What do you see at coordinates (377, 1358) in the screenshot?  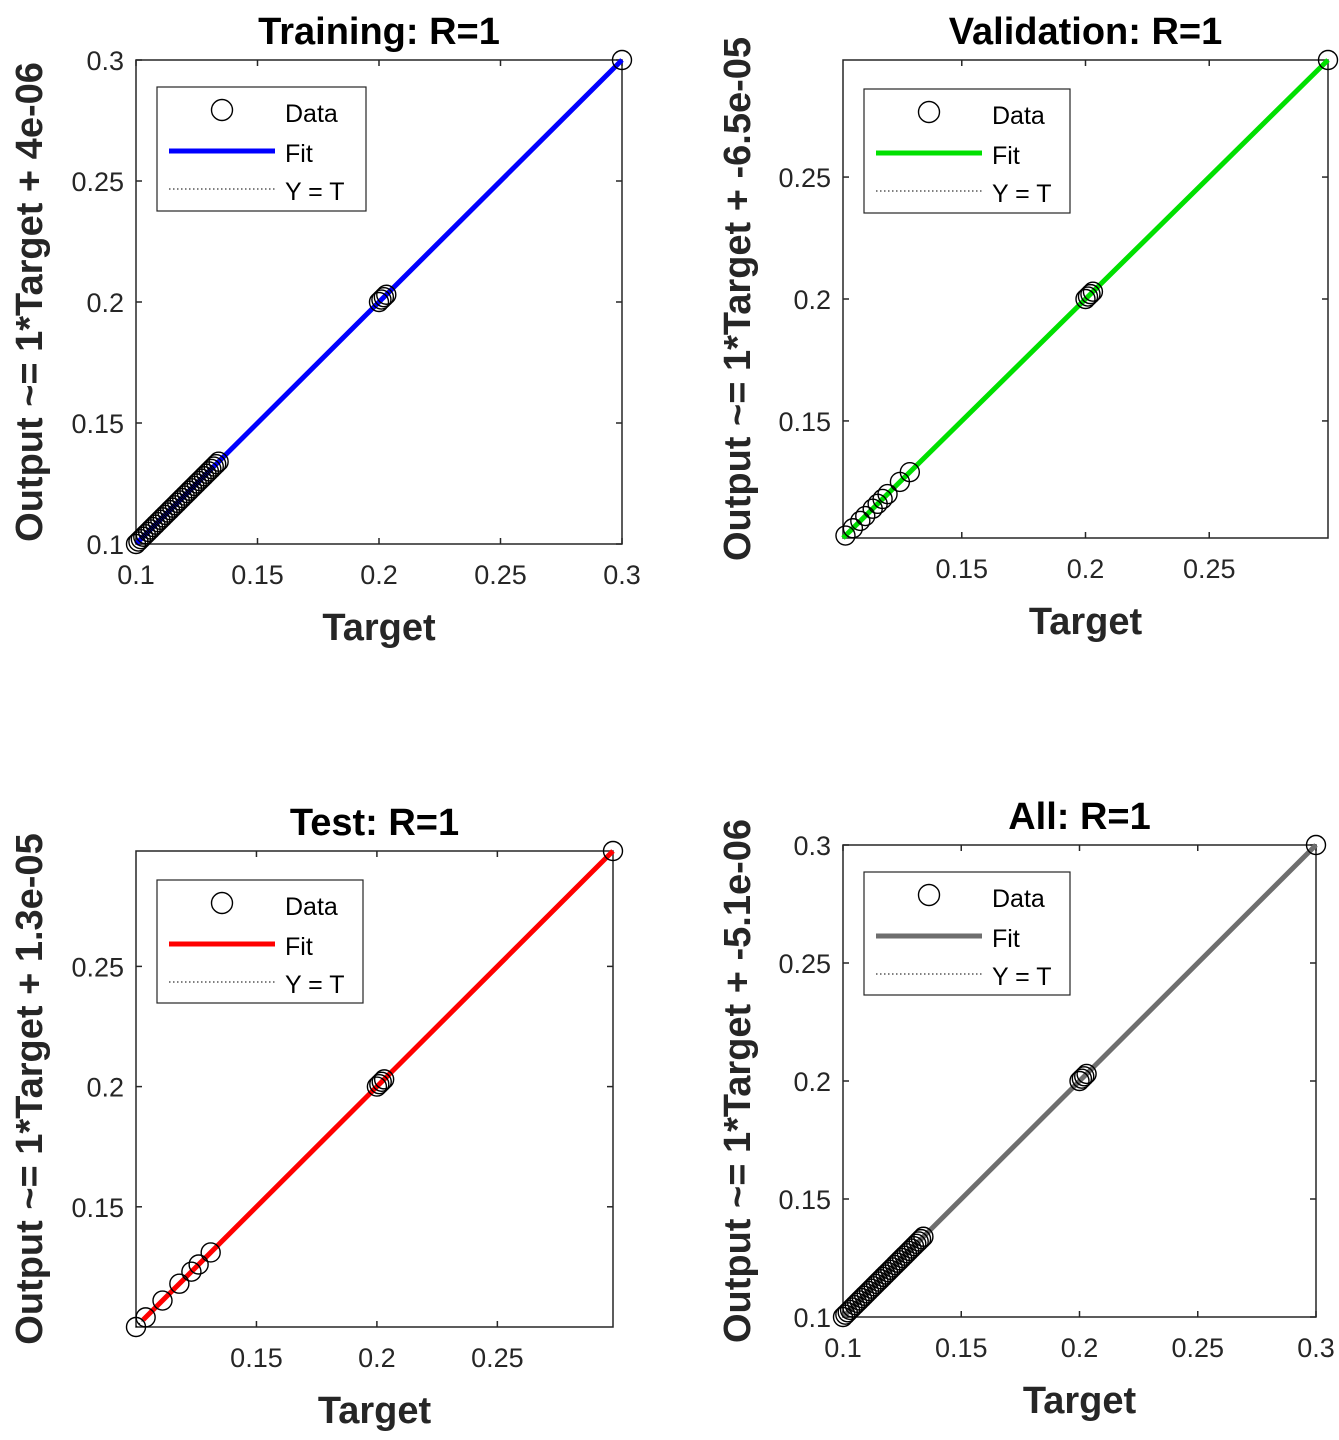 I see `chart-2-x-tick-label: 0.2` at bounding box center [377, 1358].